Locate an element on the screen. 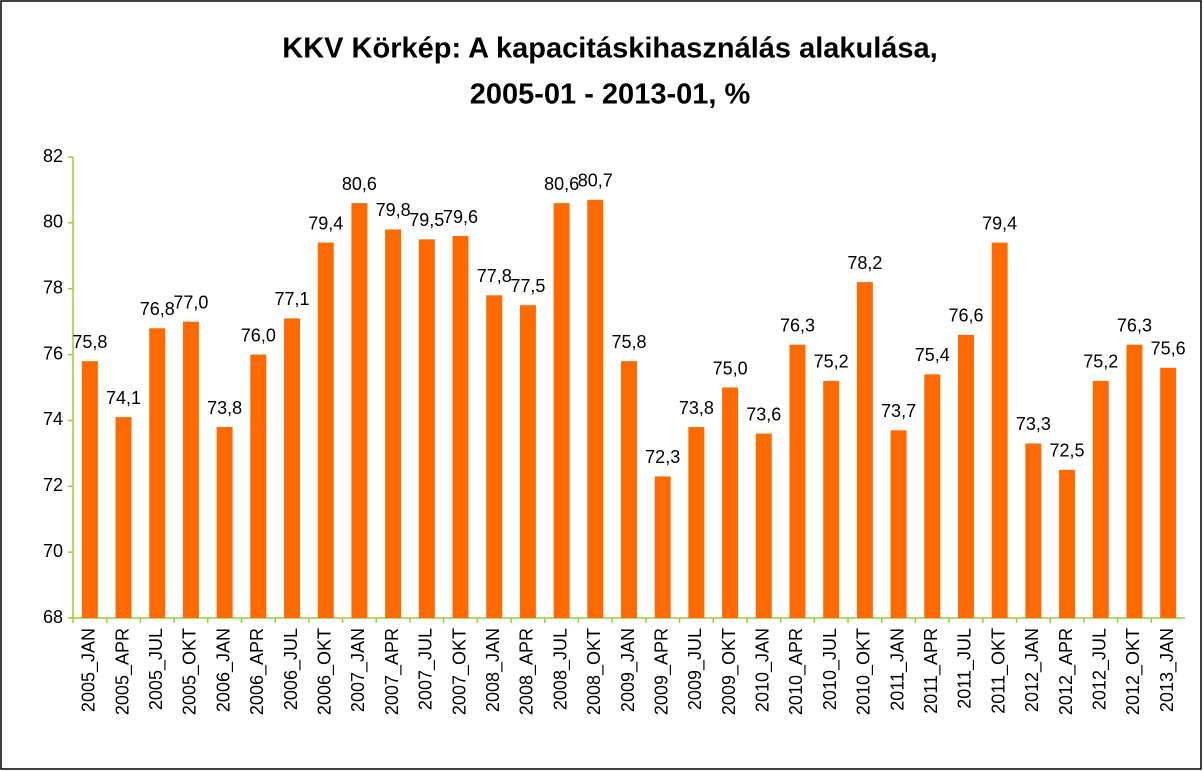 Image resolution: width=1203 pixels, height=771 pixels. data-label: 78,2 is located at coordinates (864, 263).